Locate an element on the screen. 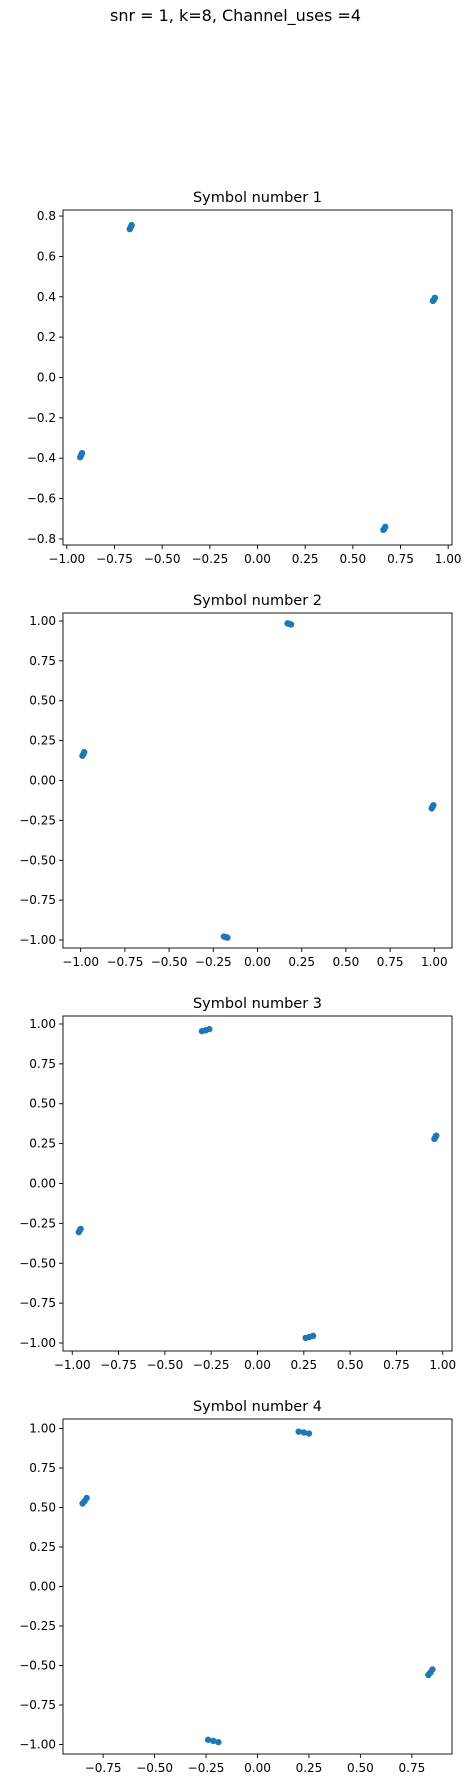 Image resolution: width=471 pixels, height=1783 pixels. subplot-title: Symbol number 4 is located at coordinates (257, 1407).